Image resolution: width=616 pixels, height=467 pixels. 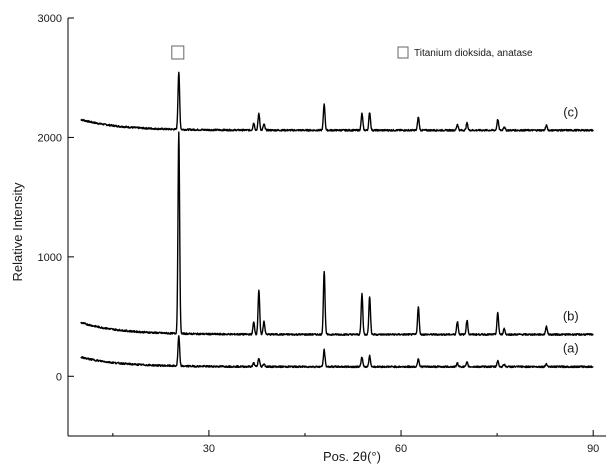 What do you see at coordinates (59, 377) in the screenshot?
I see `y-tick-label-0: 0` at bounding box center [59, 377].